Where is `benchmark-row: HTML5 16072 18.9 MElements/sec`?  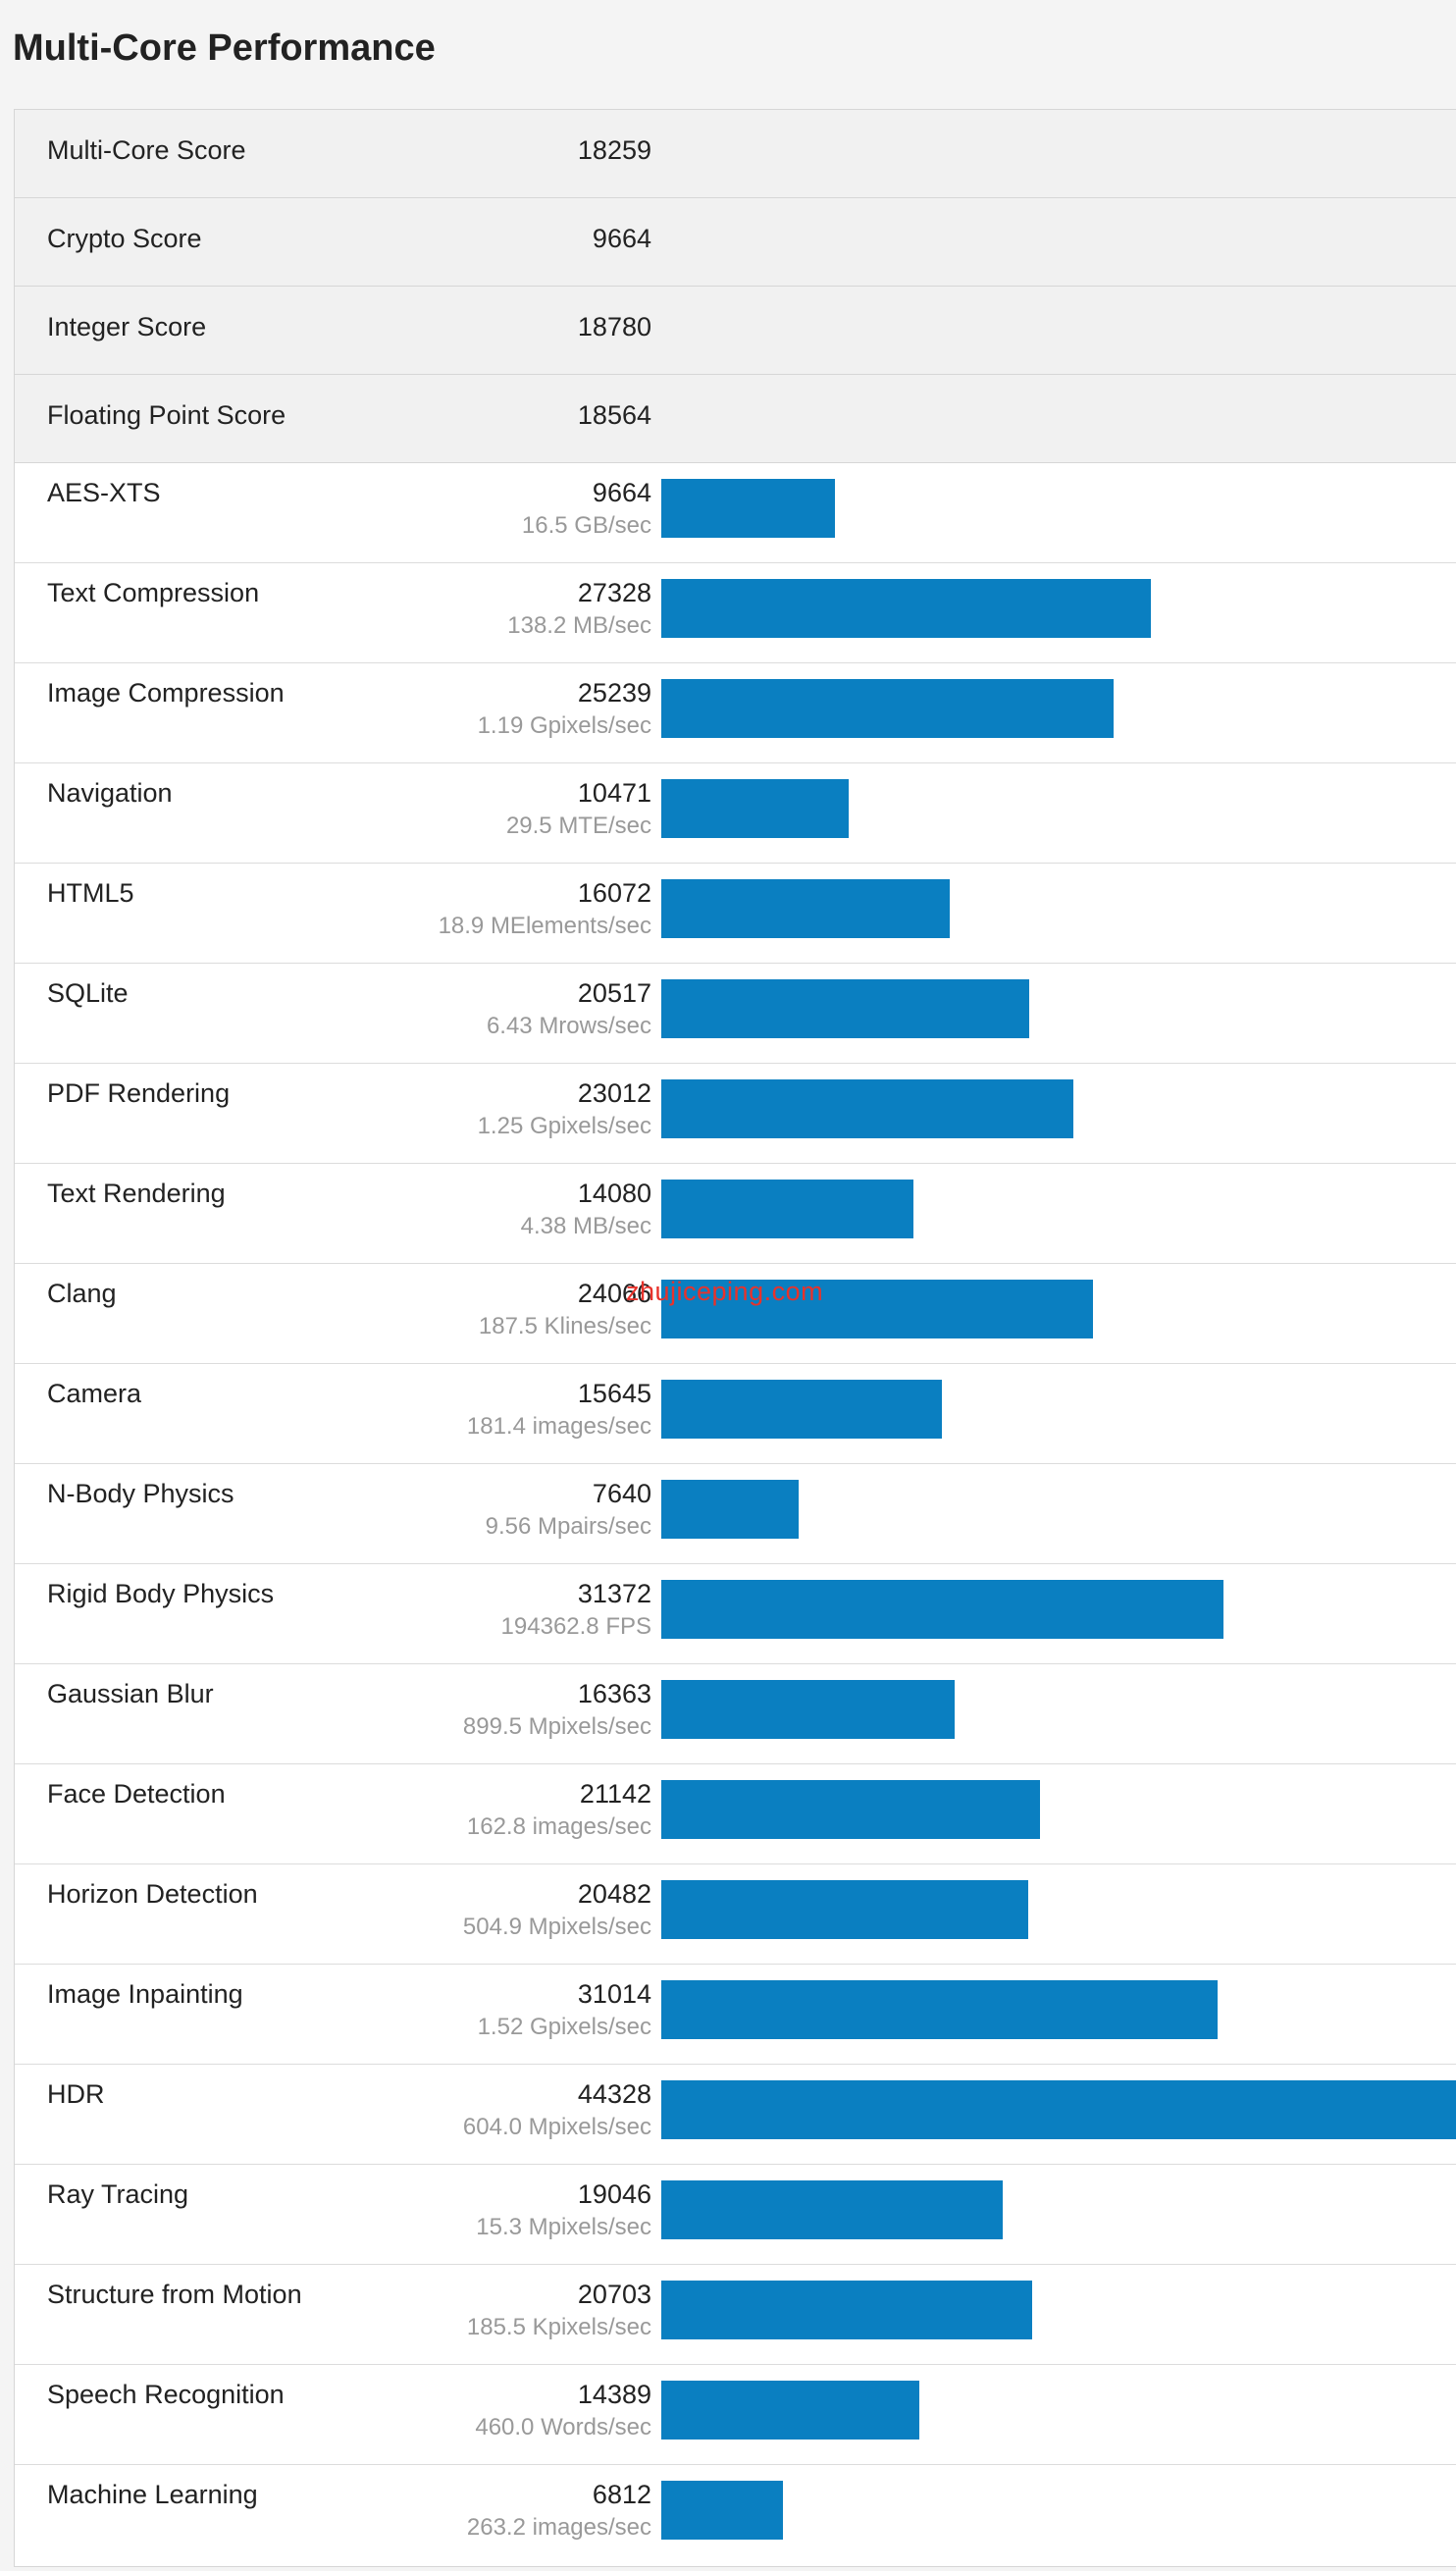 benchmark-row: HTML5 16072 18.9 MElements/sec is located at coordinates (735, 914).